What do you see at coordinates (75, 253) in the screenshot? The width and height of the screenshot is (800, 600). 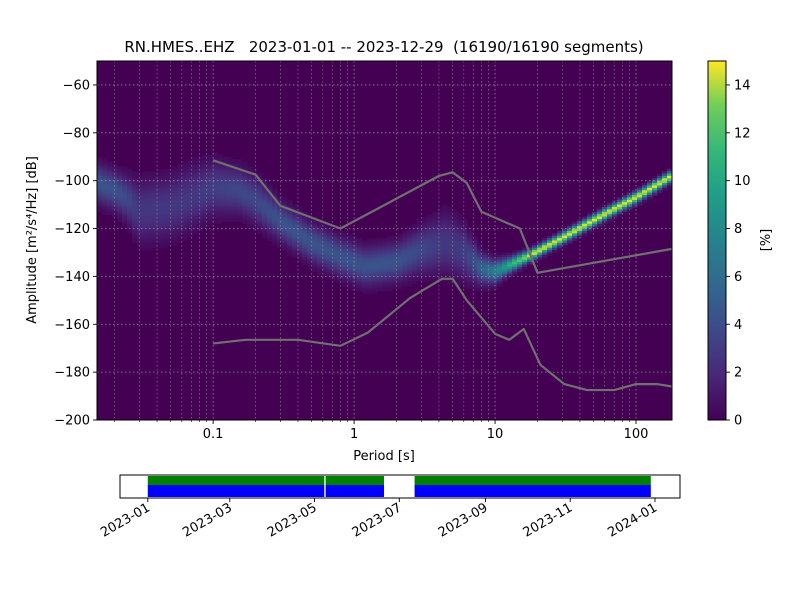 I see `y-axis: −200−180−160−140−120−100−80−60` at bounding box center [75, 253].